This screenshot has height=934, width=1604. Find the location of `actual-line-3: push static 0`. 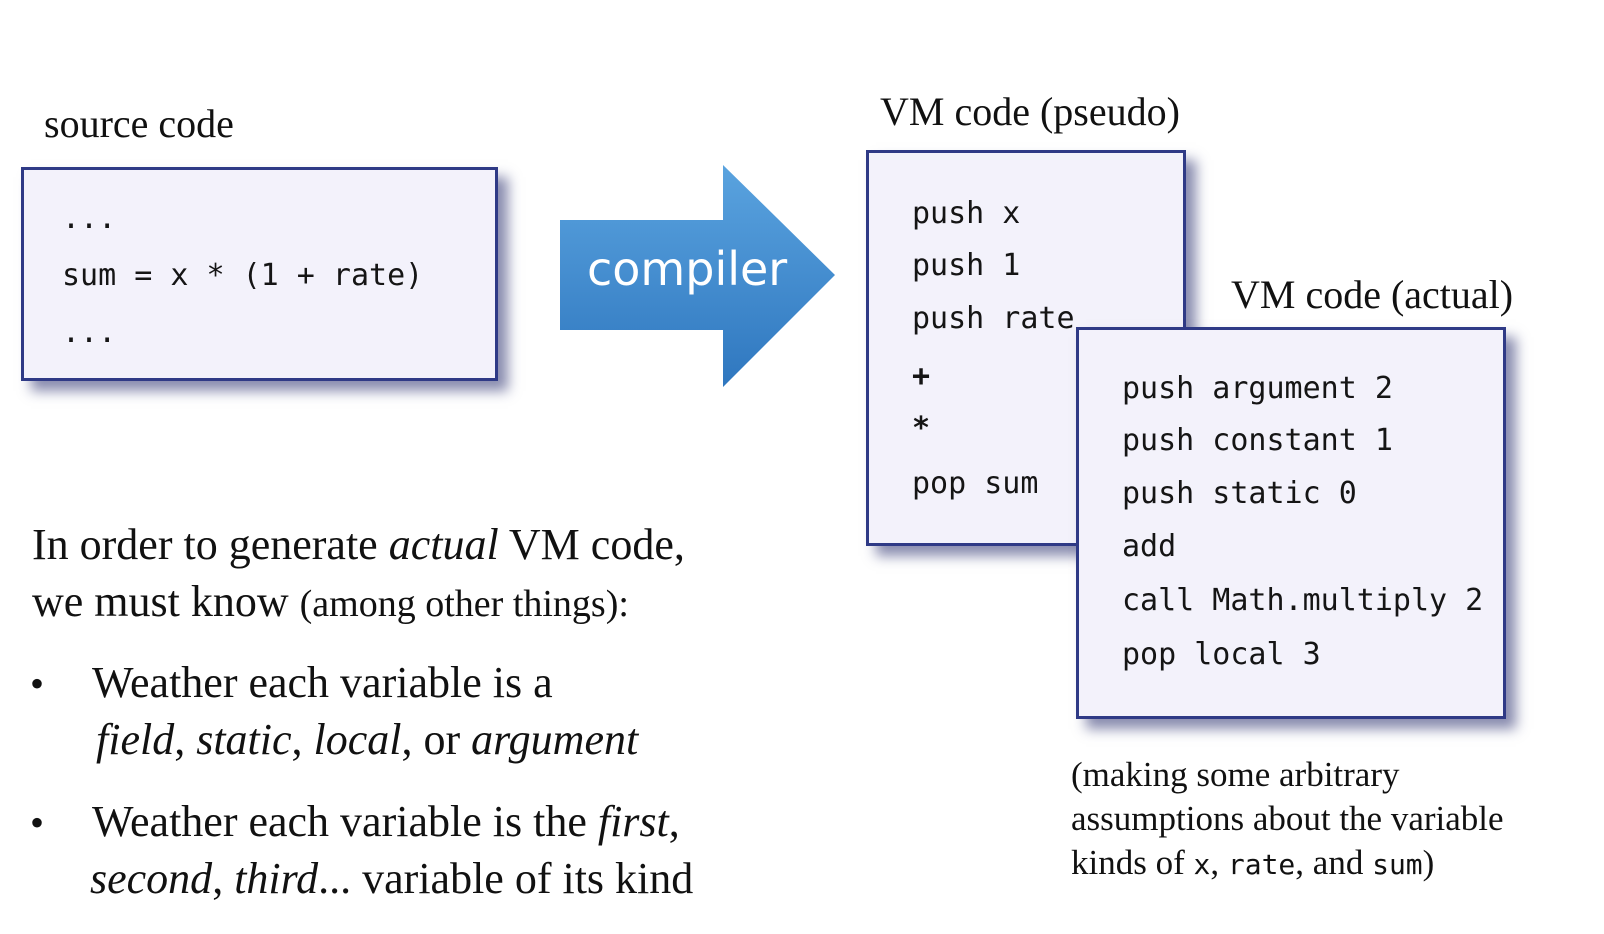

actual-line-3: push static 0 is located at coordinates (1239, 493).